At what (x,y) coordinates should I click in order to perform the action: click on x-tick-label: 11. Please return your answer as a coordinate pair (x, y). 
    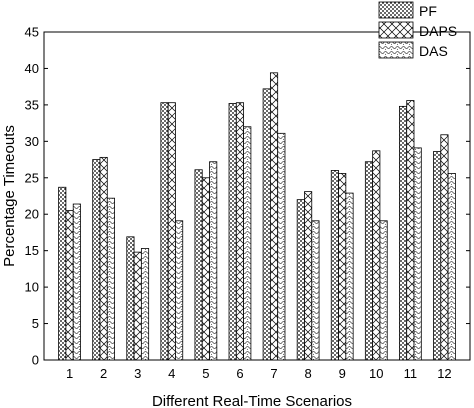
    Looking at the image, I should click on (411, 373).